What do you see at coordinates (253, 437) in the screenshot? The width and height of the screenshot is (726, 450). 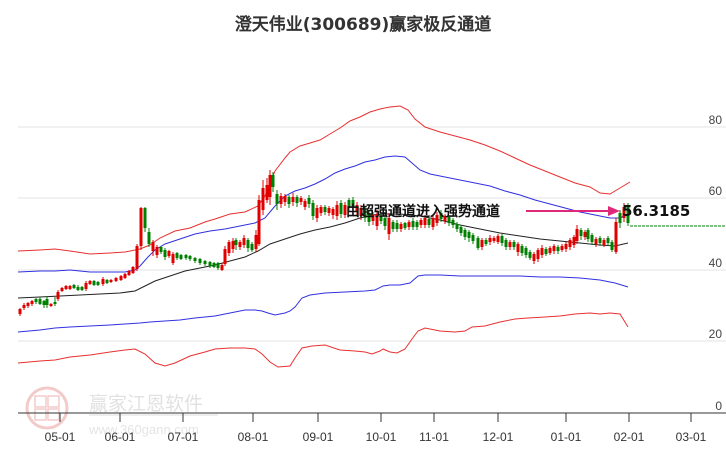 I see `x-tick-08-01: 08-01` at bounding box center [253, 437].